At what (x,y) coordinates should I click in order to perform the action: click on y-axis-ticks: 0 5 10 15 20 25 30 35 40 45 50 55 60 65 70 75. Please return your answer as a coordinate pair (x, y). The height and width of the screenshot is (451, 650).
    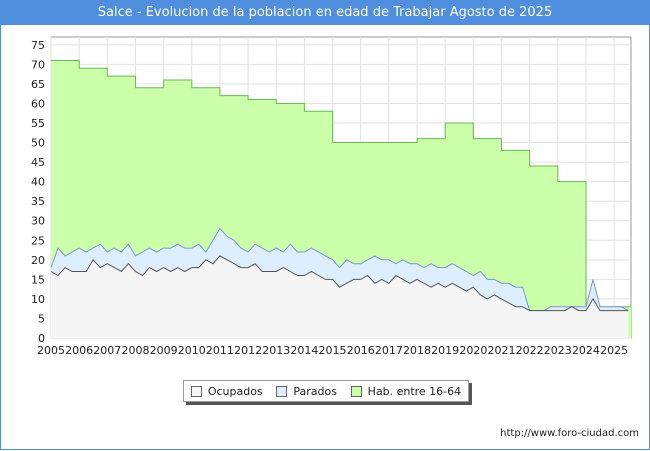
    Looking at the image, I should click on (38, 192).